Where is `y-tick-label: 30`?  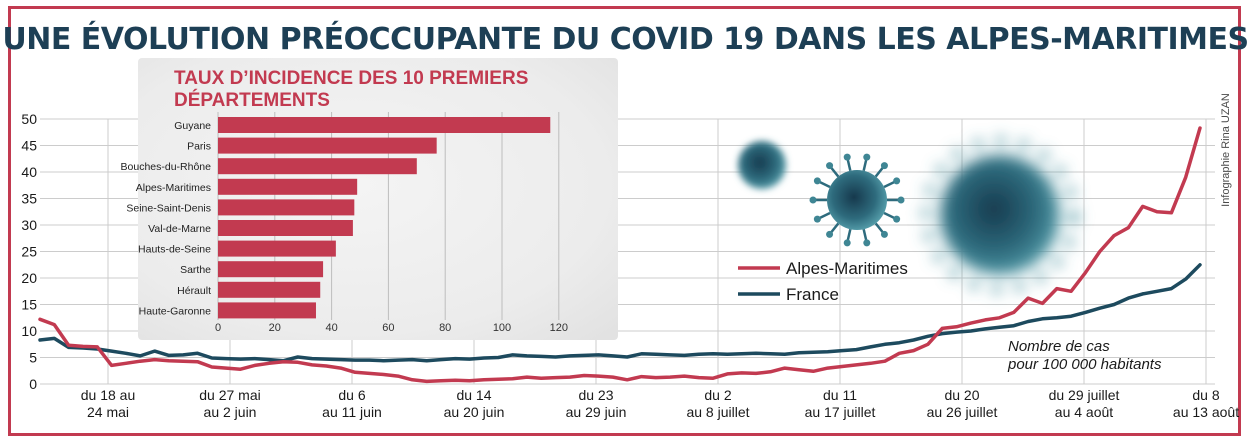 y-tick-label: 30 is located at coordinates (29, 225).